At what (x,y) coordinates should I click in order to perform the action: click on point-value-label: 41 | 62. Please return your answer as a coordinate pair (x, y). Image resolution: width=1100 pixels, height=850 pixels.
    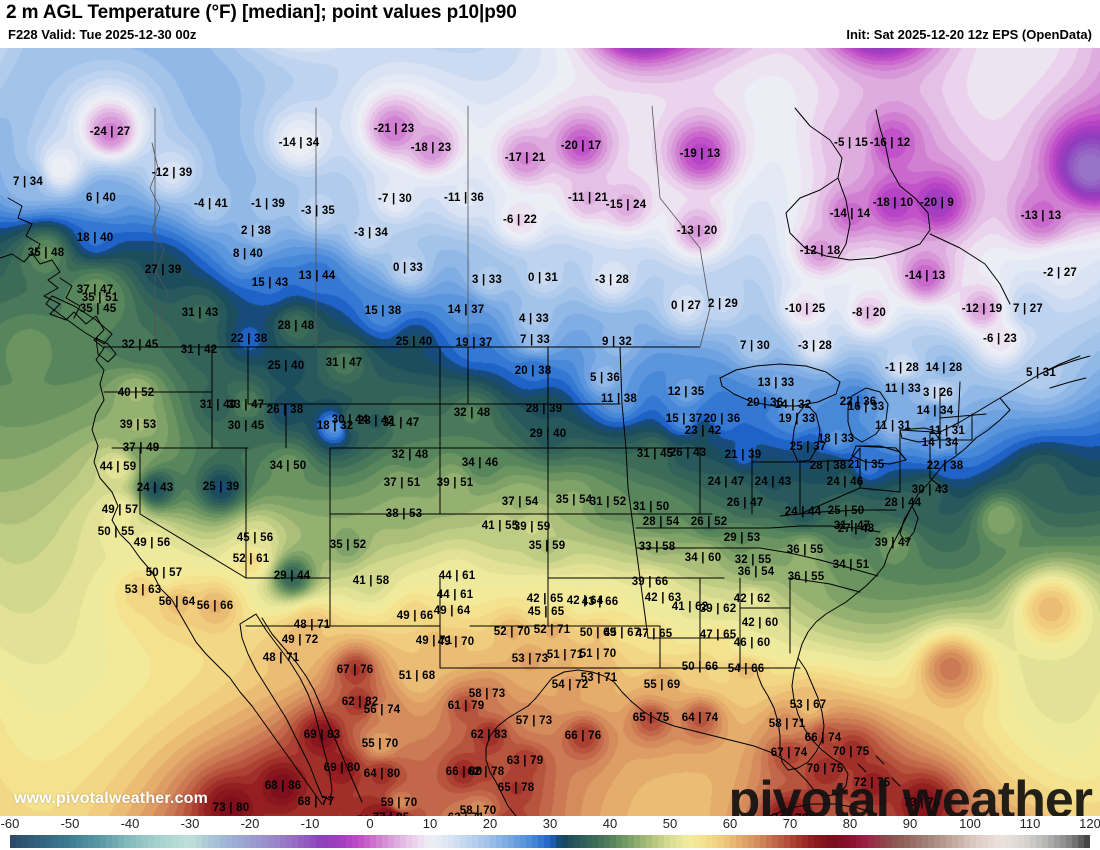
    Looking at the image, I should click on (690, 607).